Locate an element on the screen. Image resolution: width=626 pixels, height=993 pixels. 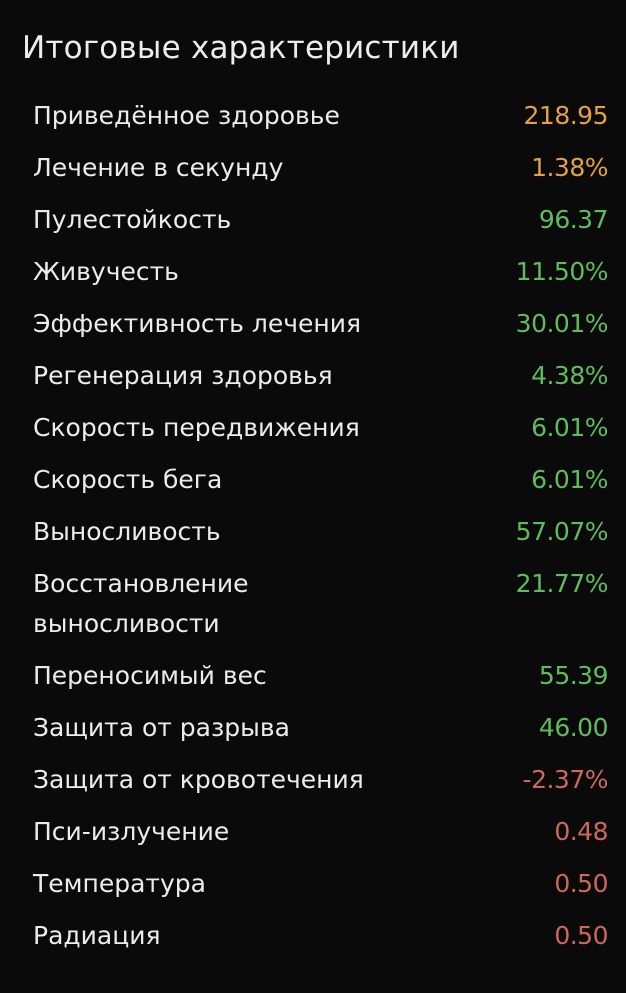
stat-row: Защита от разрыва 46.00 is located at coordinates (321, 728).